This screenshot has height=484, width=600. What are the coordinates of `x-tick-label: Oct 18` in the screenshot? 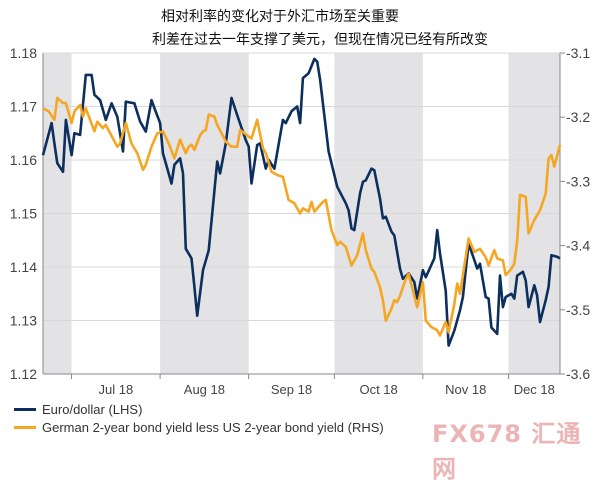 It's located at (378, 389).